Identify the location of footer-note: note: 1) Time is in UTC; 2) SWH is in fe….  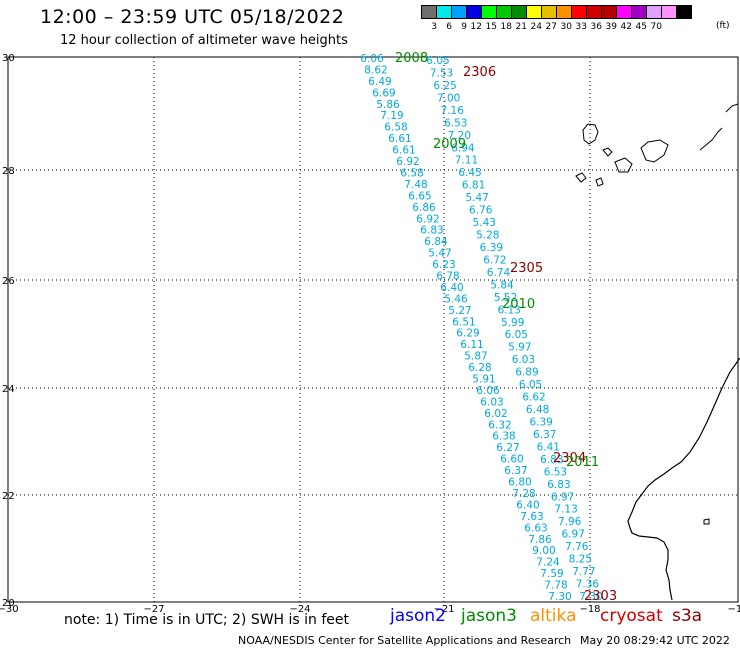
(207, 620).